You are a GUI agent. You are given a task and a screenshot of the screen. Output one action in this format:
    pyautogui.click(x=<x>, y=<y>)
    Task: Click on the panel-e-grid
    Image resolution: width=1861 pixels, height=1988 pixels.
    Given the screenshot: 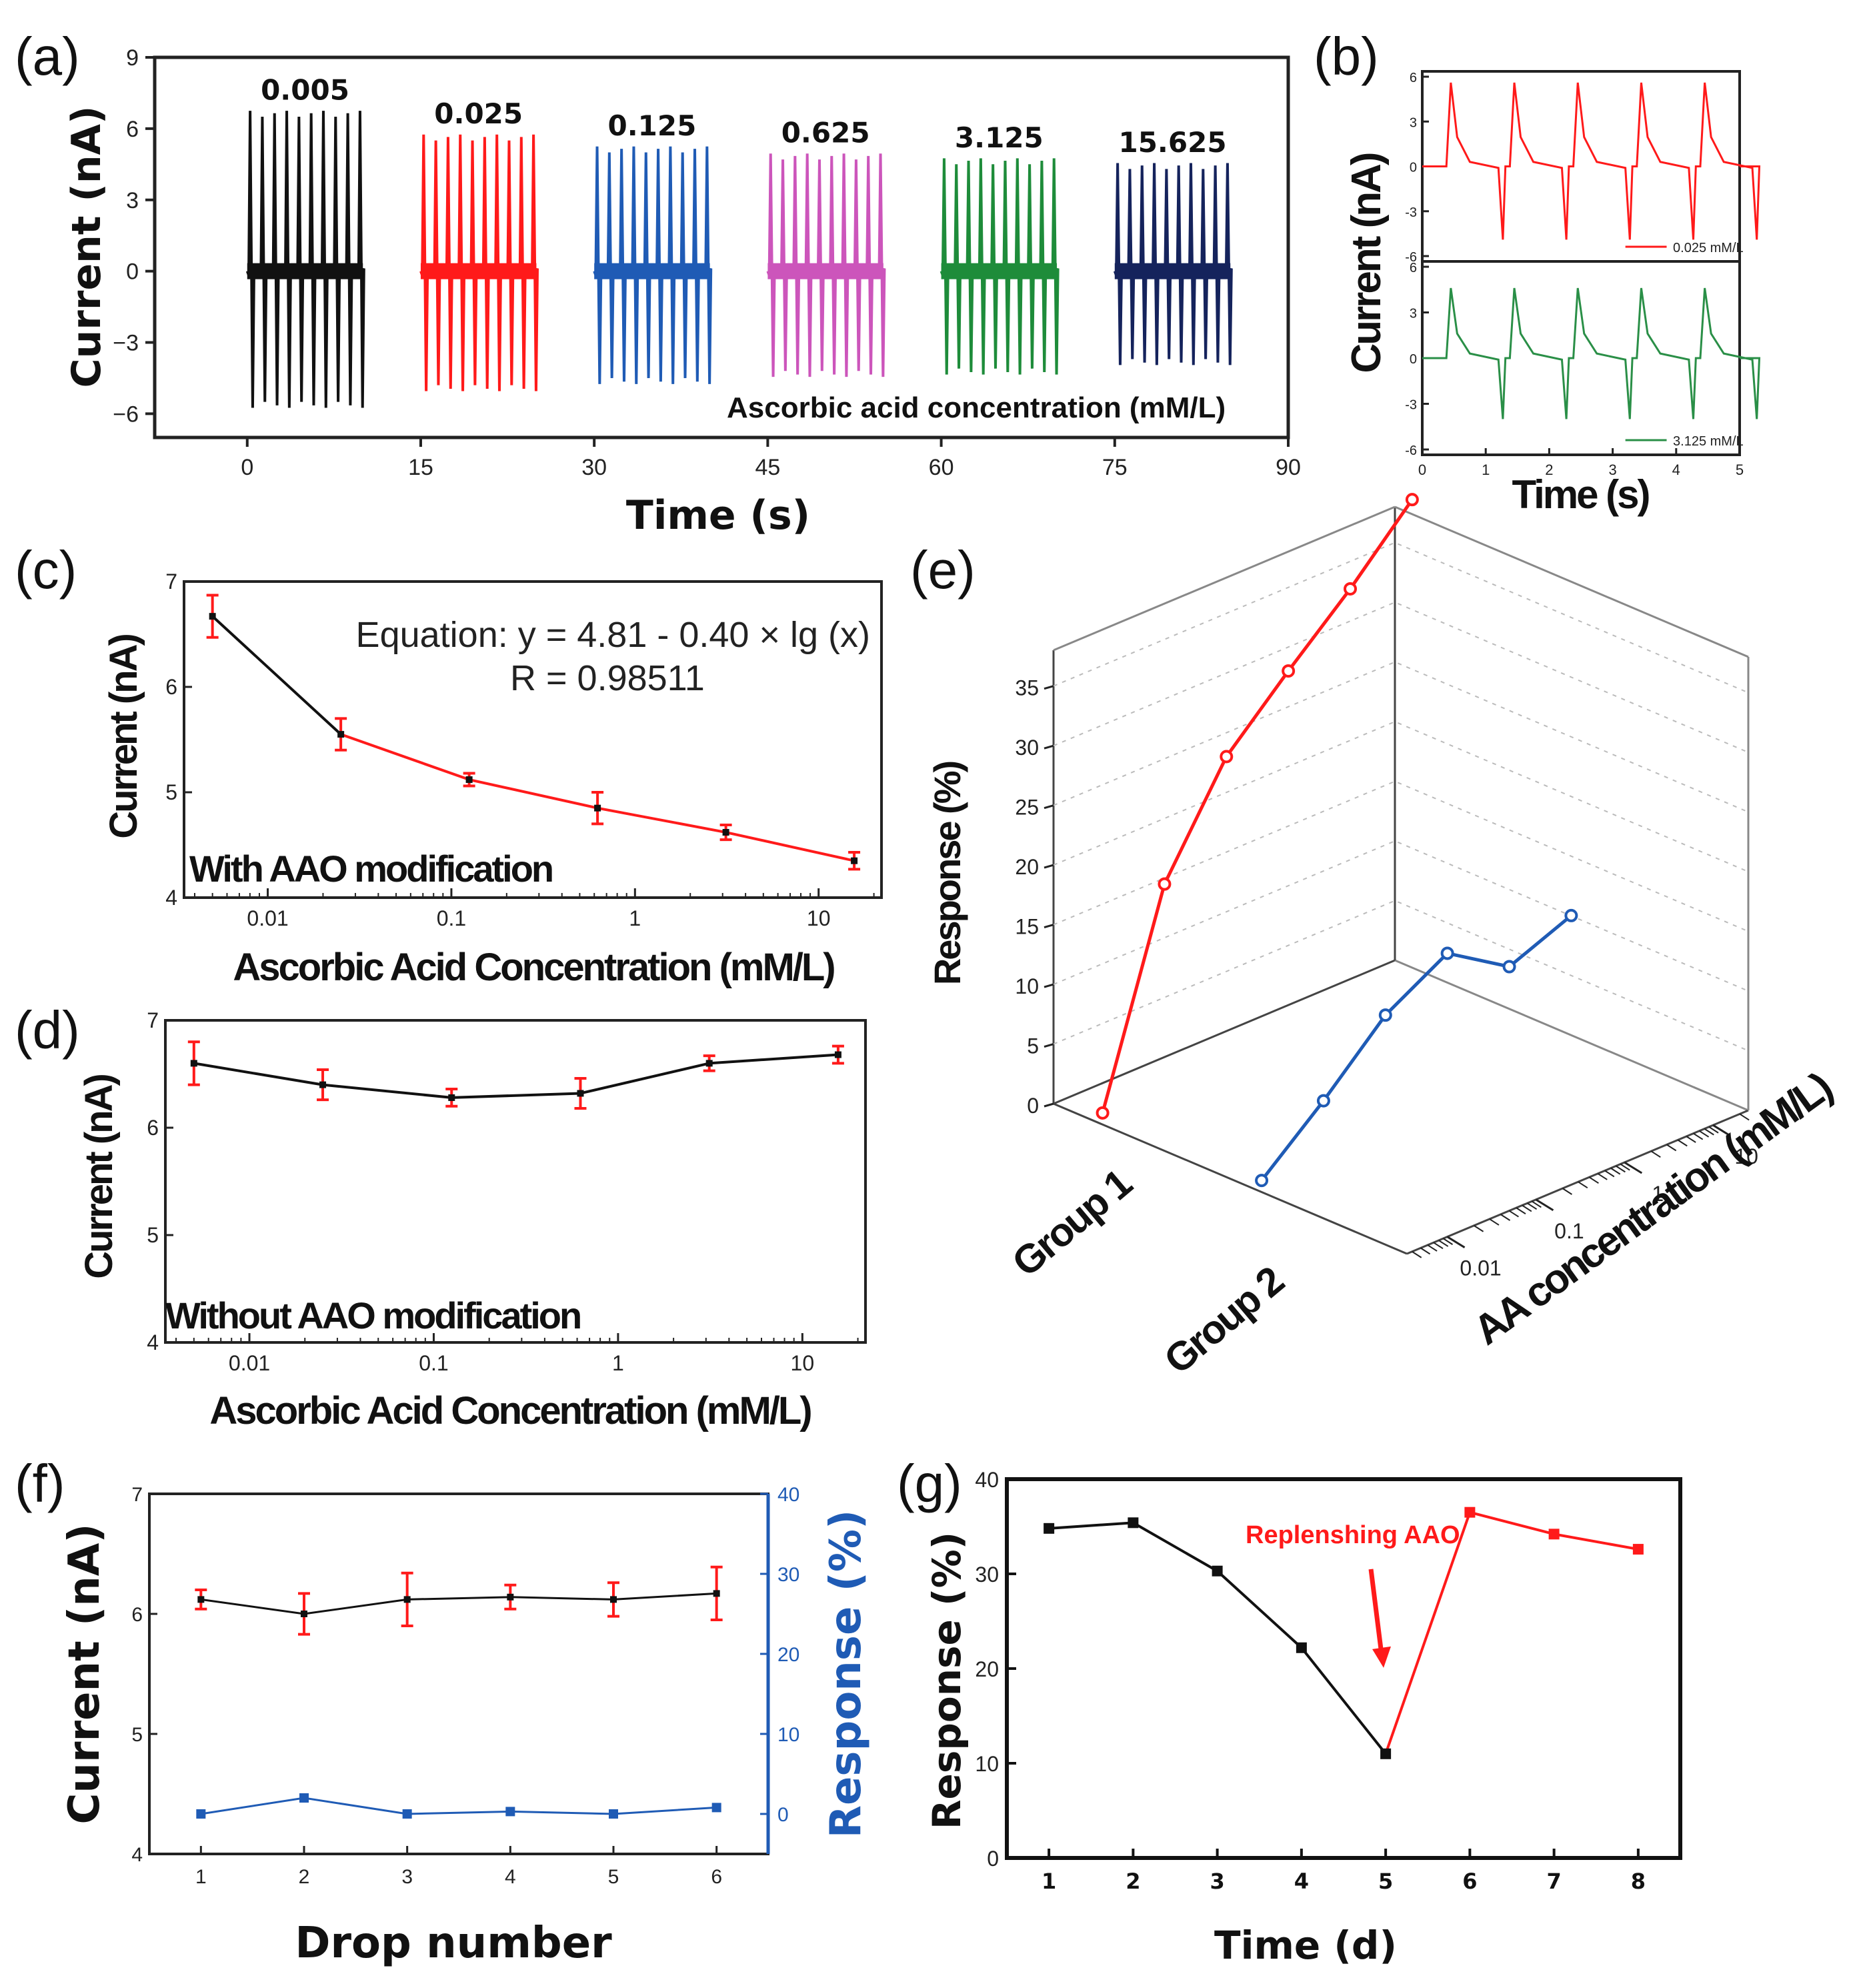 What is the action you would take?
    pyautogui.click(x=1401, y=880)
    